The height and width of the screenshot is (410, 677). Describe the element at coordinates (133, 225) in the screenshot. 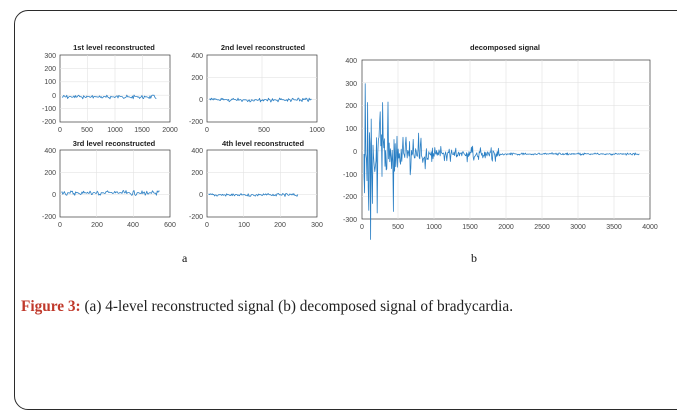

I see `x-tick: 400` at that location.